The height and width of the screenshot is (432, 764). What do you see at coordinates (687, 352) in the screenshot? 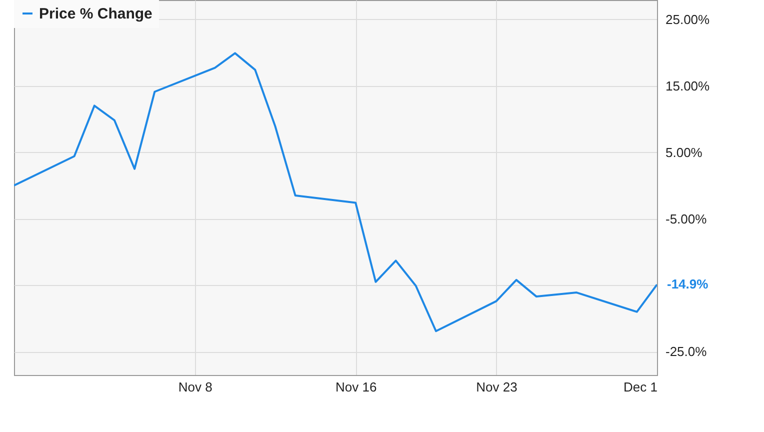
I see `y-tick-label: -25.0%` at bounding box center [687, 352].